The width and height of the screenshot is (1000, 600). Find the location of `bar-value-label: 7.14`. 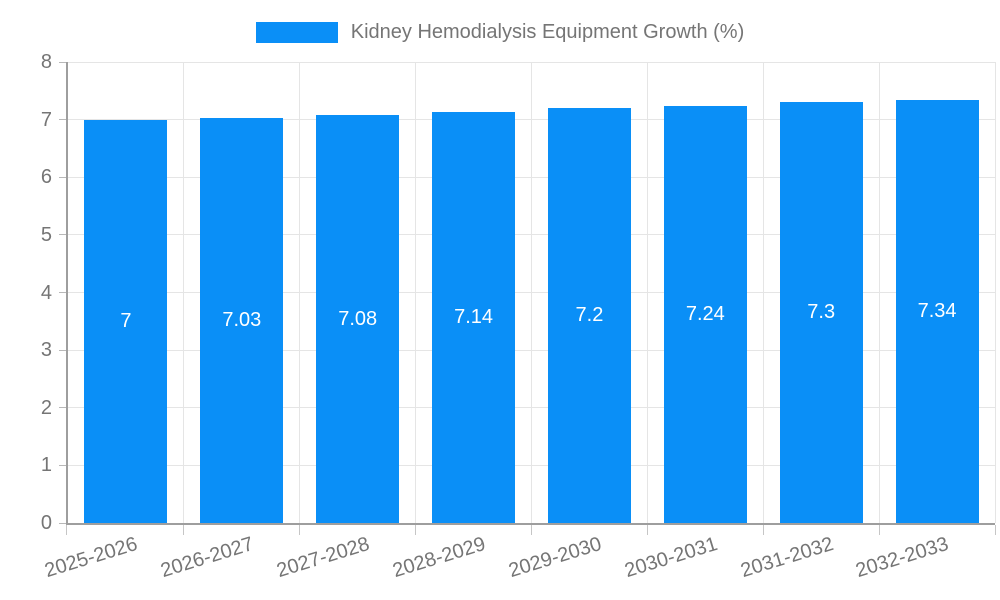

bar-value-label: 7.14 is located at coordinates (474, 316).